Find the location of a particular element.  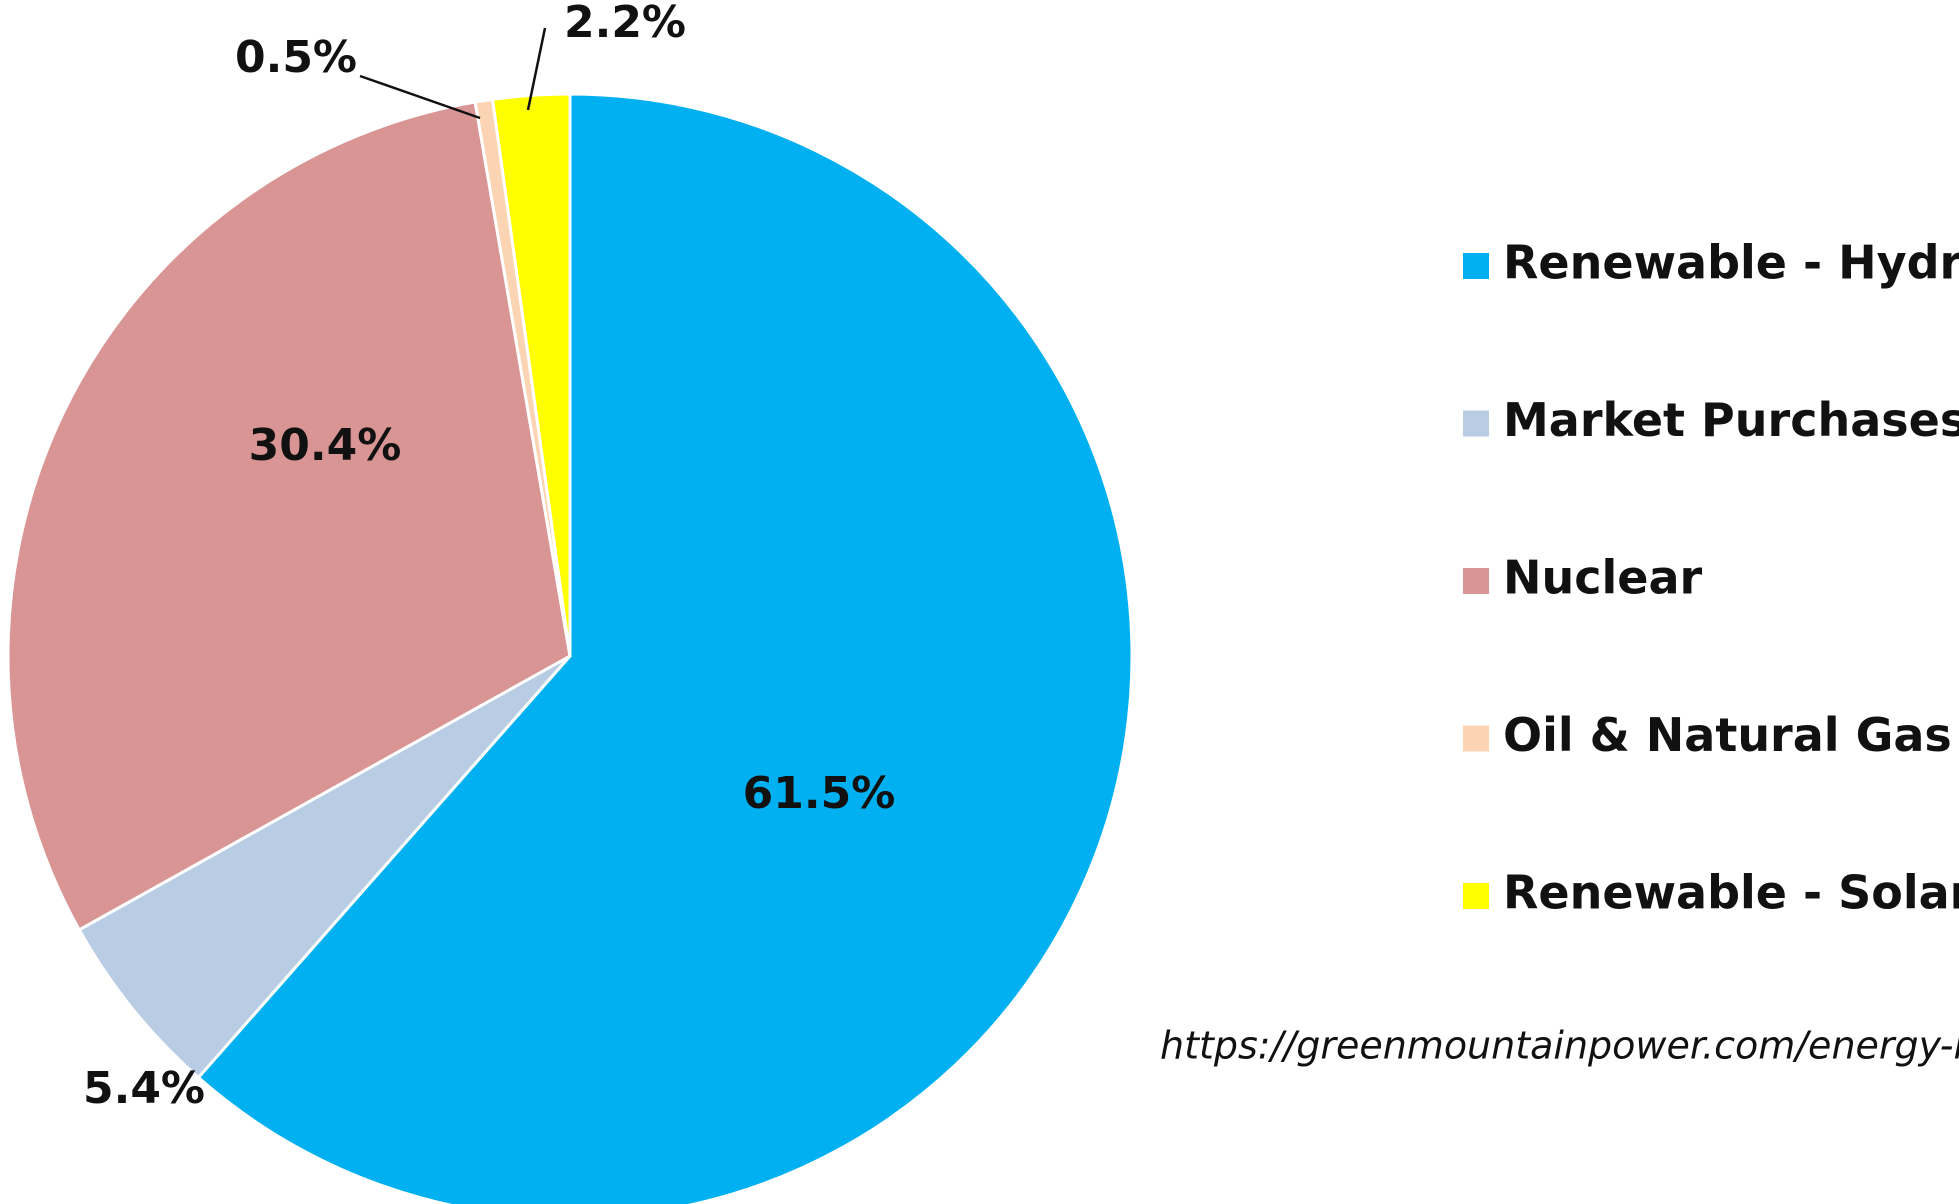

data-label: 30.4% is located at coordinates (325, 445).